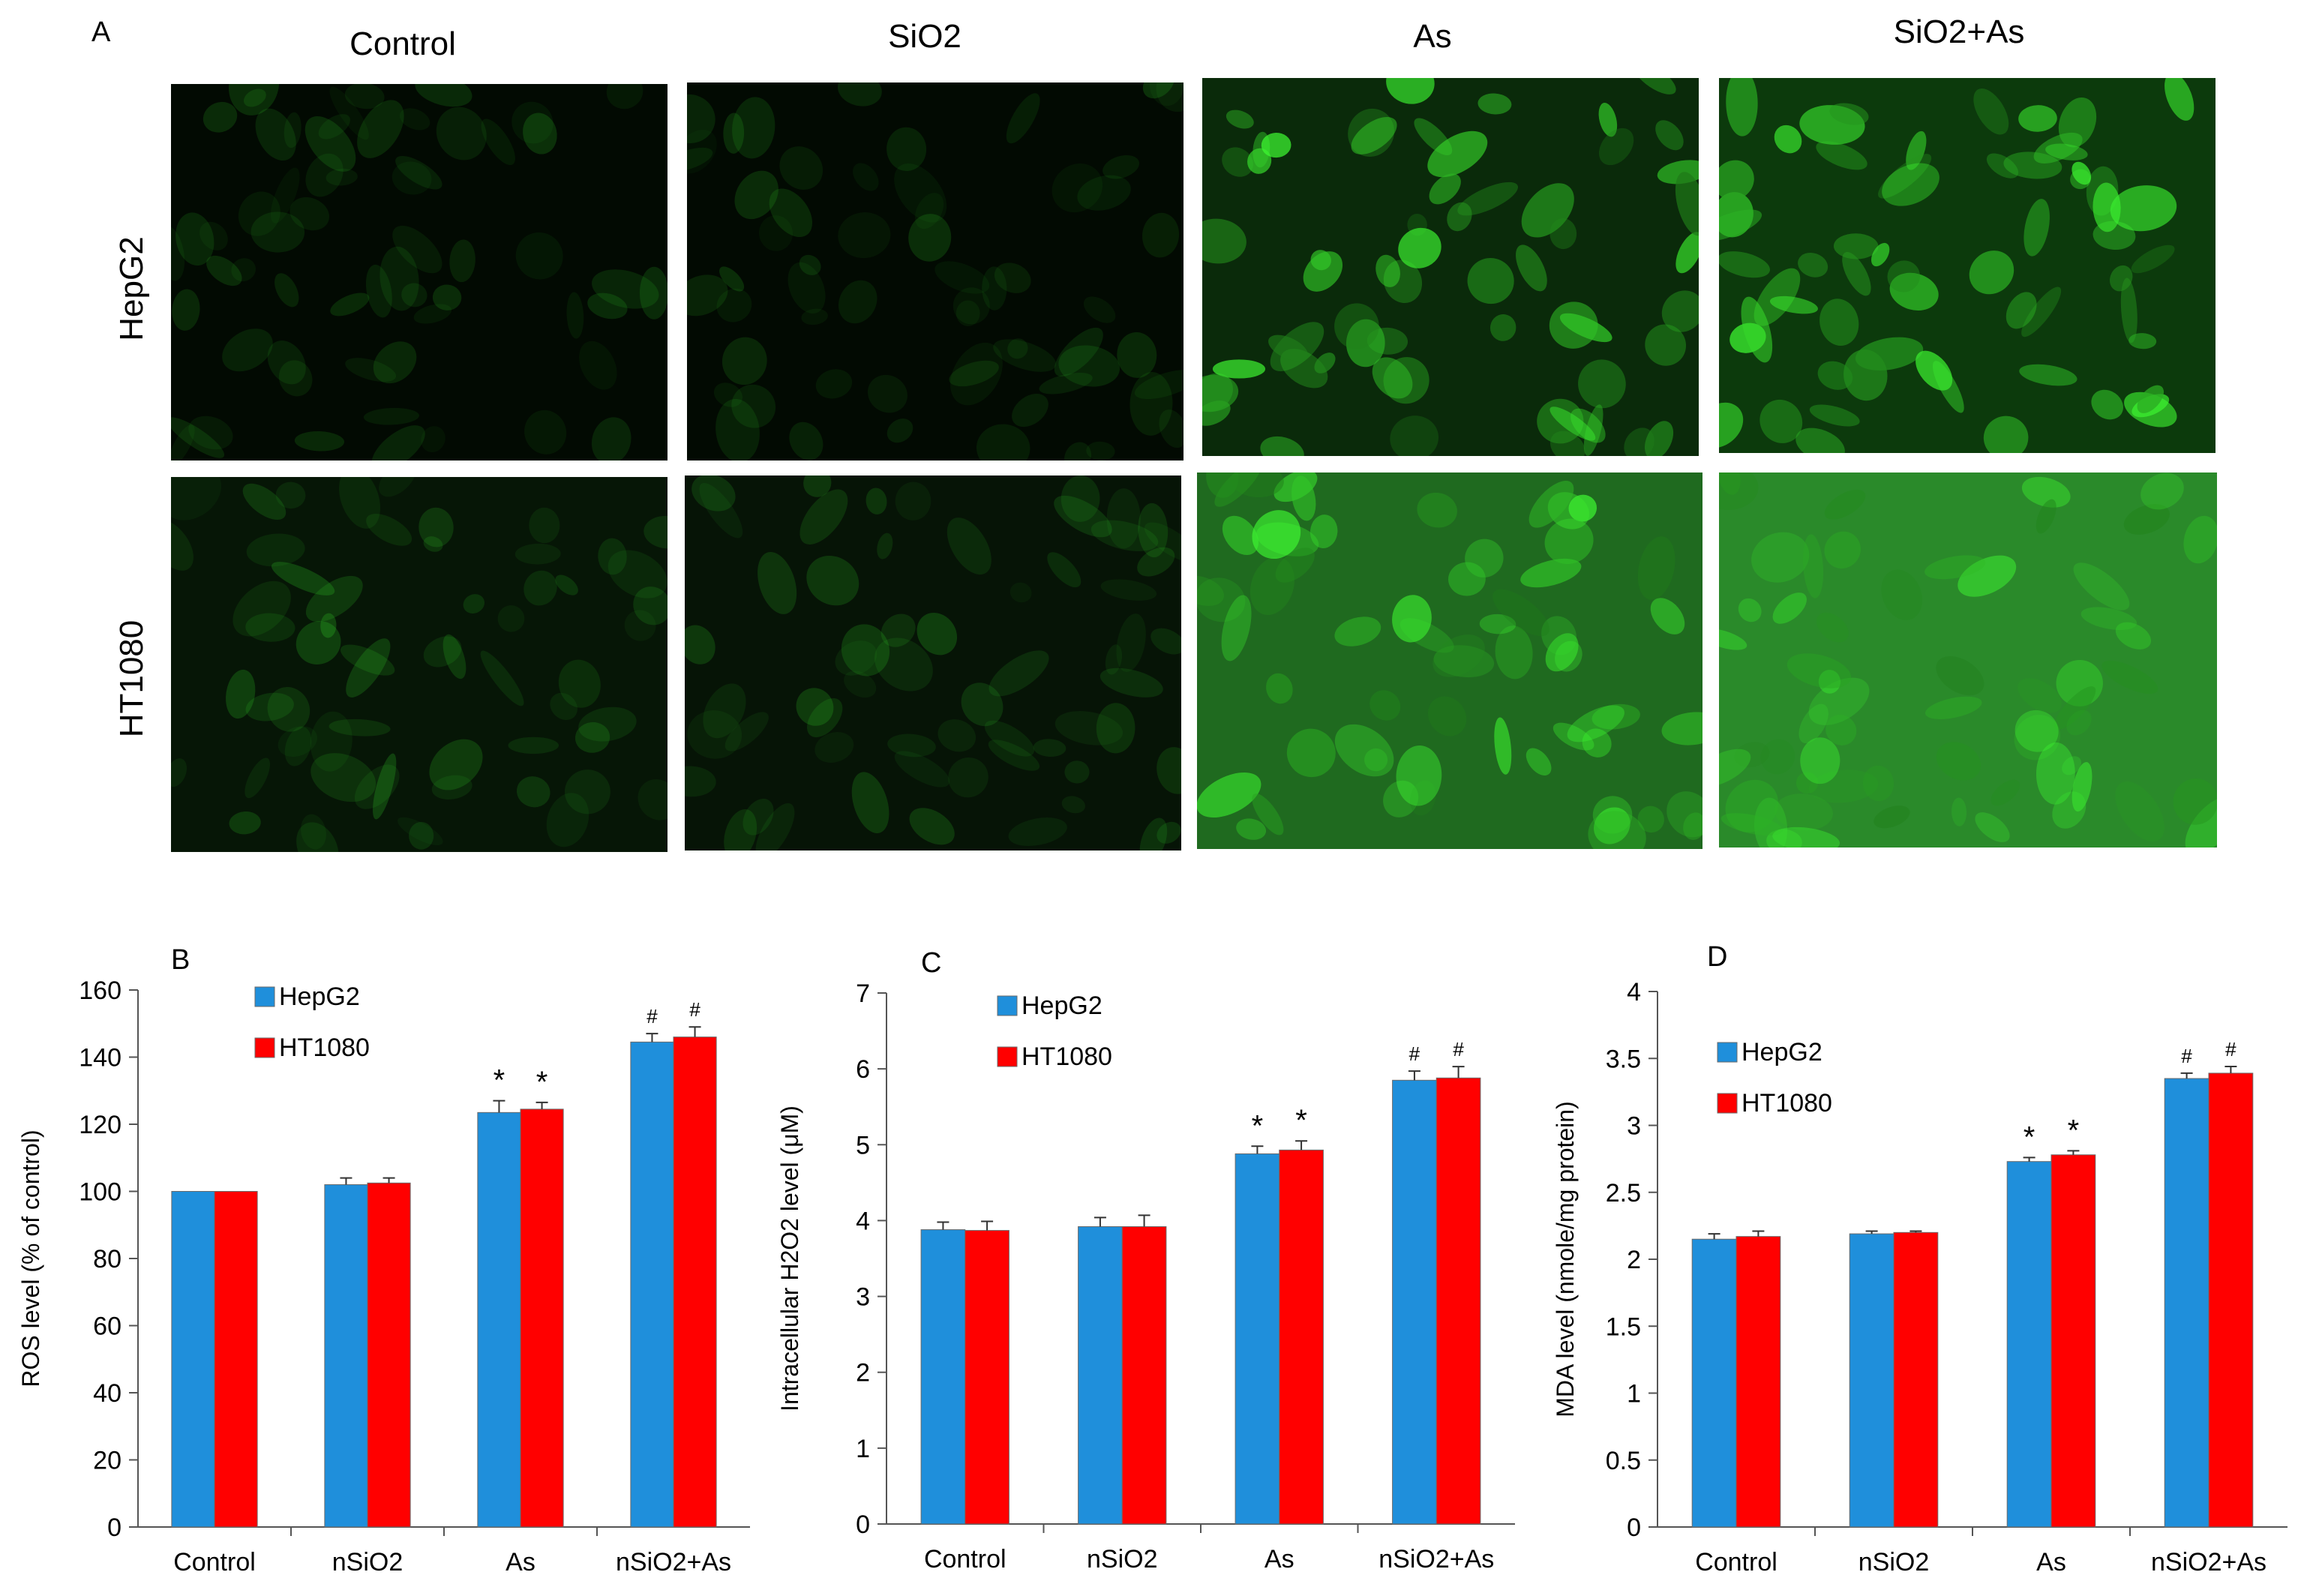 This screenshot has height=1596, width=2310. I want to click on column-title-control: Control, so click(403, 44).